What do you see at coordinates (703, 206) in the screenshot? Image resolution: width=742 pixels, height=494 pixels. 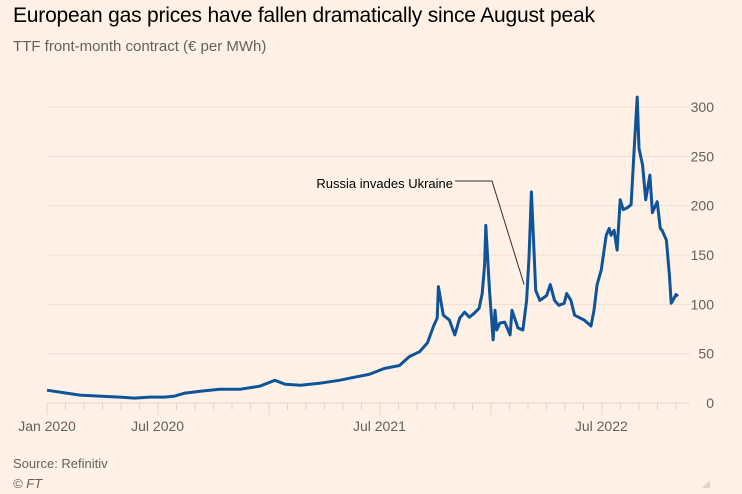 I see `y-tick-label: 200` at bounding box center [703, 206].